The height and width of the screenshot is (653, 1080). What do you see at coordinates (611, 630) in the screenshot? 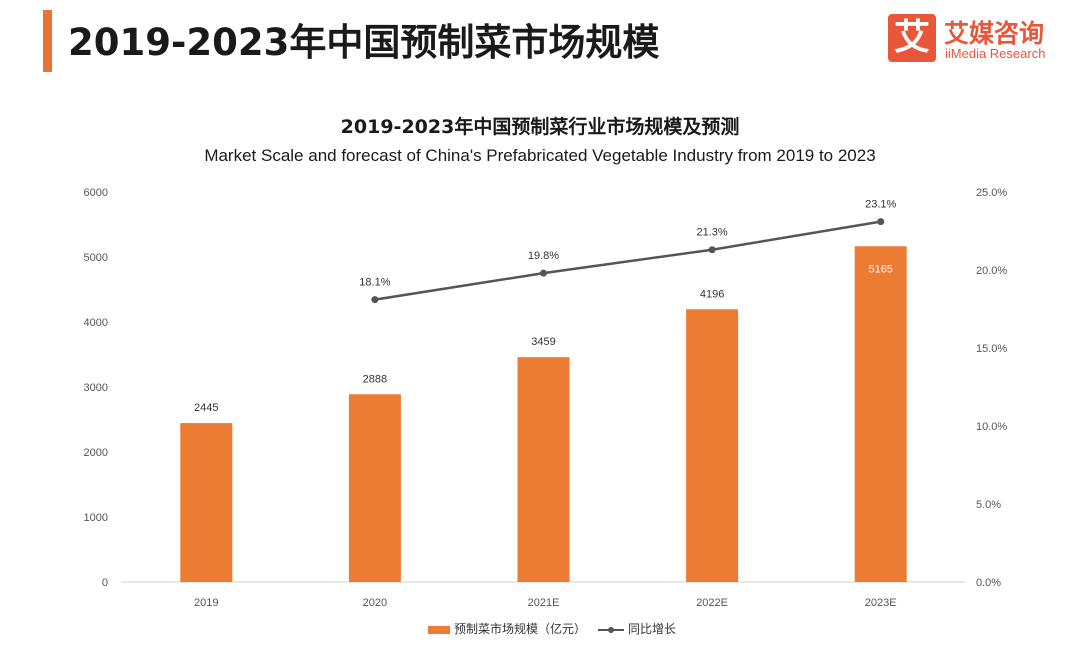
I see `legend-line-swatch-icon` at bounding box center [611, 630].